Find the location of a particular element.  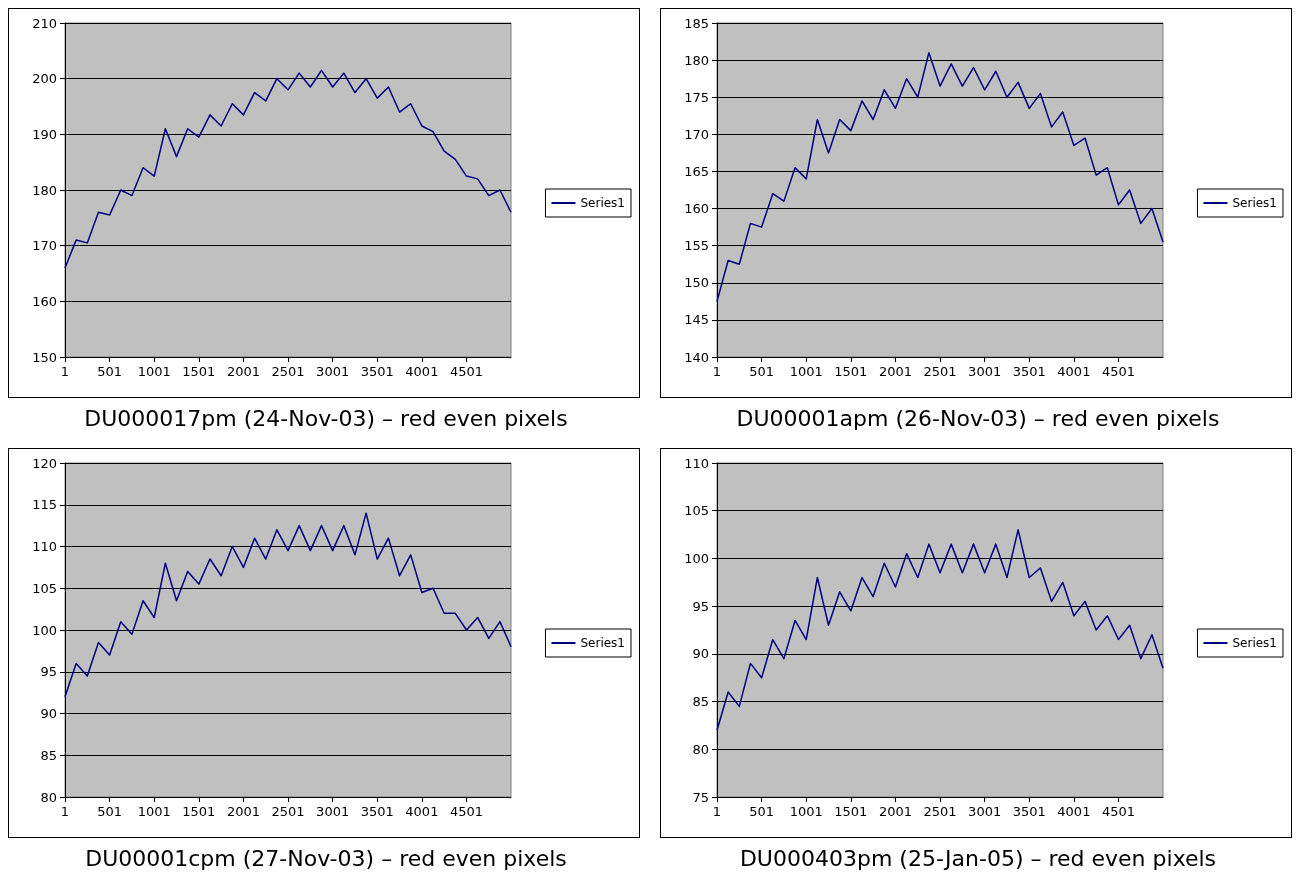

y-tick-label: 145 is located at coordinates (696, 320).